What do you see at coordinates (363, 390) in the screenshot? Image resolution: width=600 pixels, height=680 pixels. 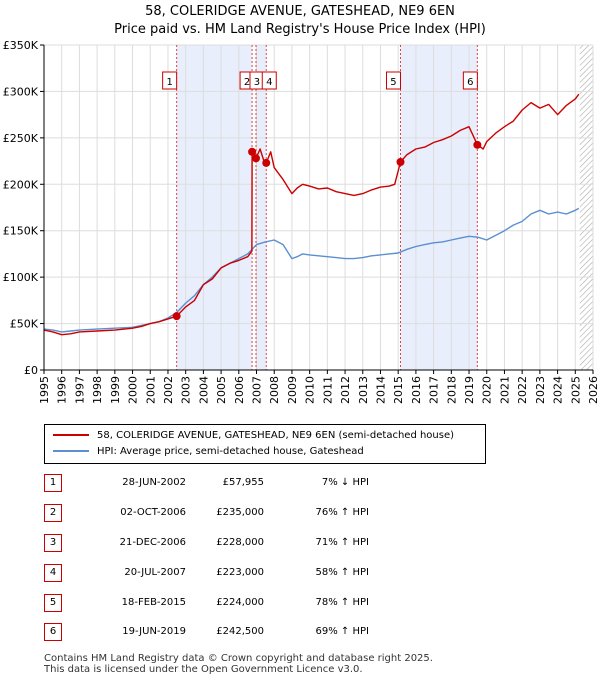 I see `x-tick-label: 2013` at bounding box center [363, 390].